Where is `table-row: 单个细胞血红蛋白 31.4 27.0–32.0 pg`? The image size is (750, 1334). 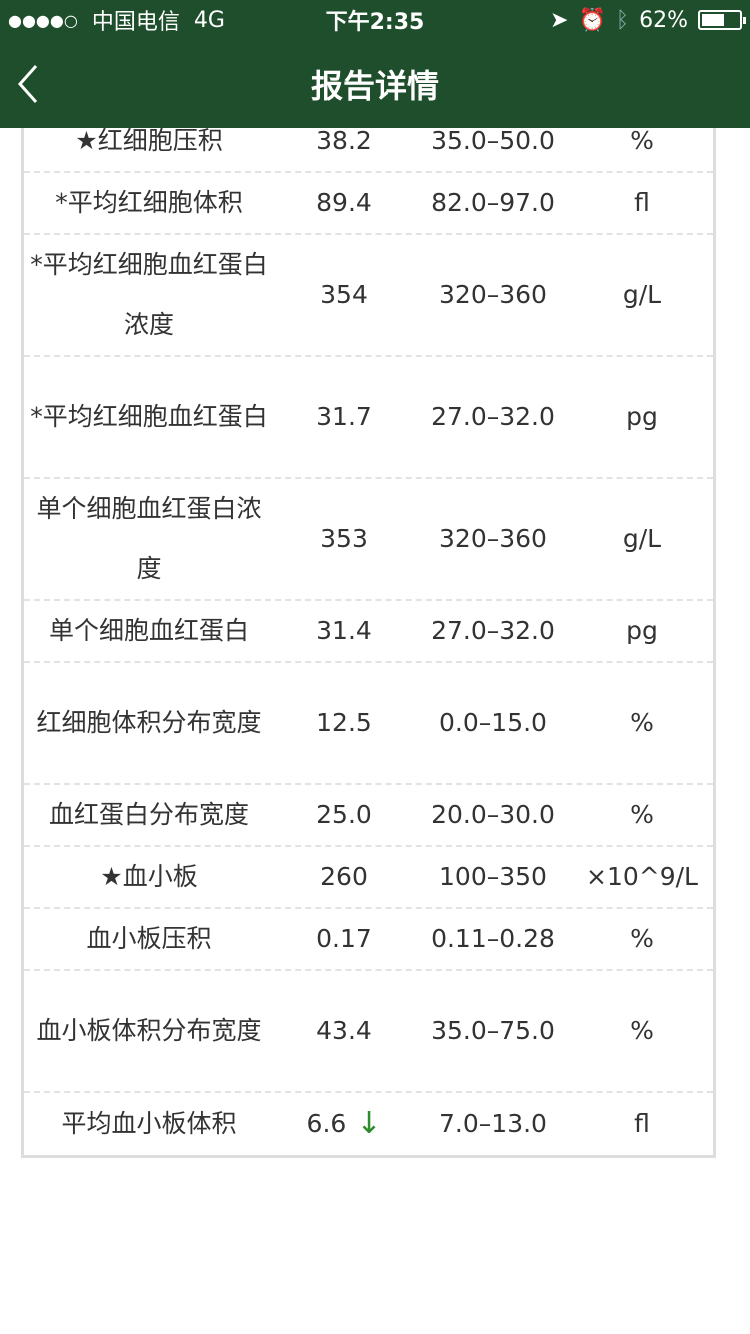
table-row: 单个细胞血红蛋白 31.4 27.0–32.0 pg is located at coordinates (368, 632).